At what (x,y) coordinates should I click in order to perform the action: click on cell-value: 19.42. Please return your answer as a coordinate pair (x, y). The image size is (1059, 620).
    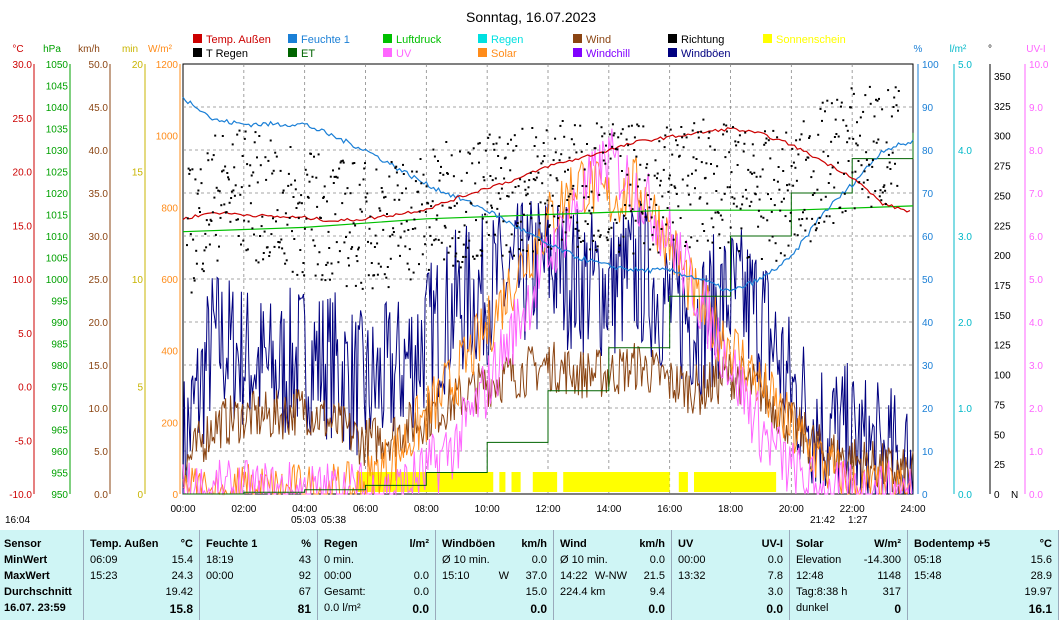
    Looking at the image, I should click on (179, 592).